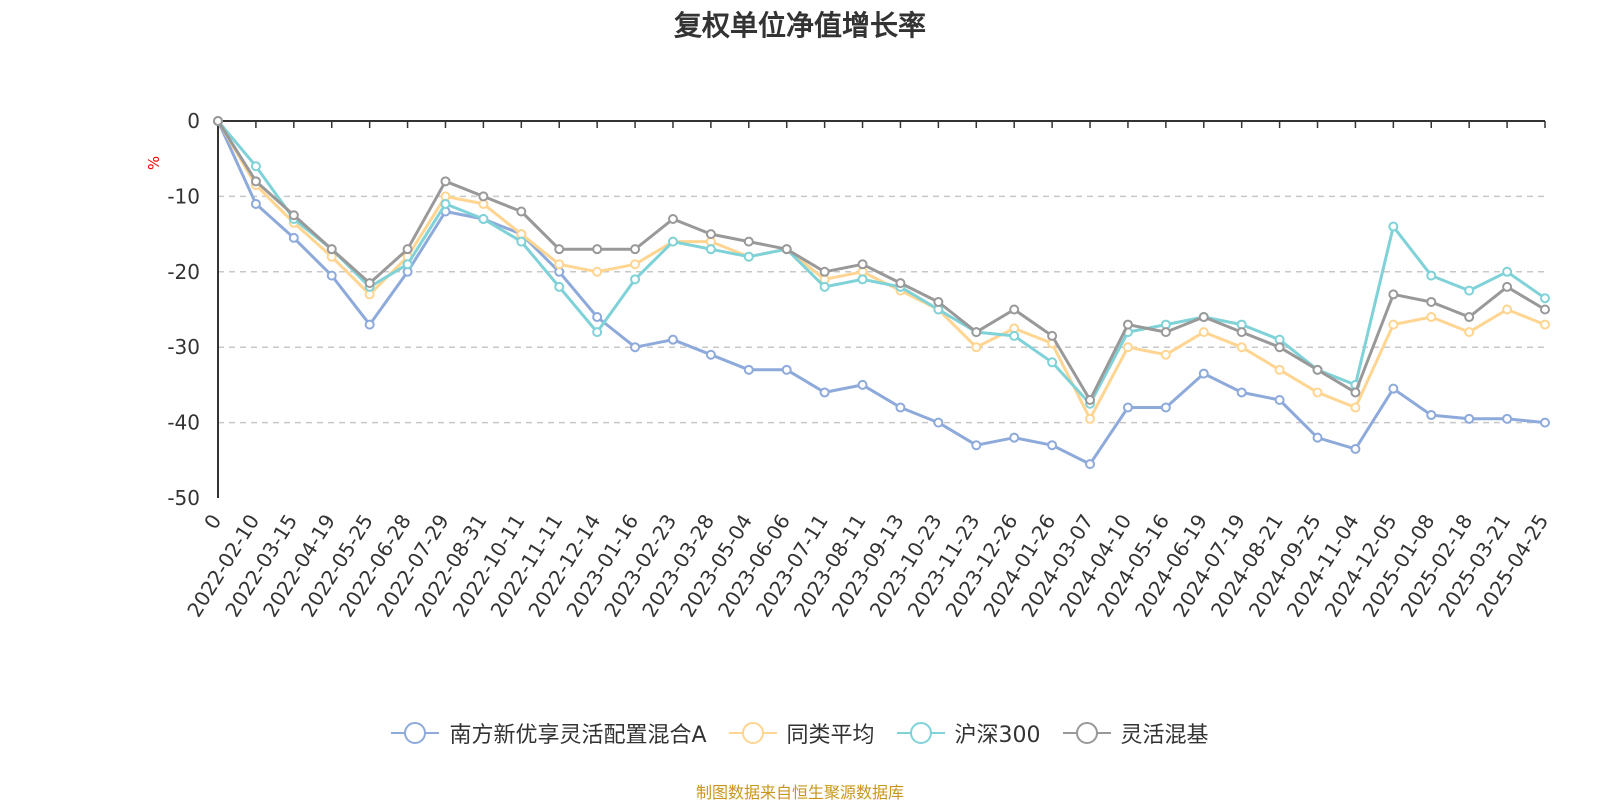 The height and width of the screenshot is (803, 1600). What do you see at coordinates (578, 735) in the screenshot?
I see `legend-label: 南方新优享灵活配置混合A` at bounding box center [578, 735].